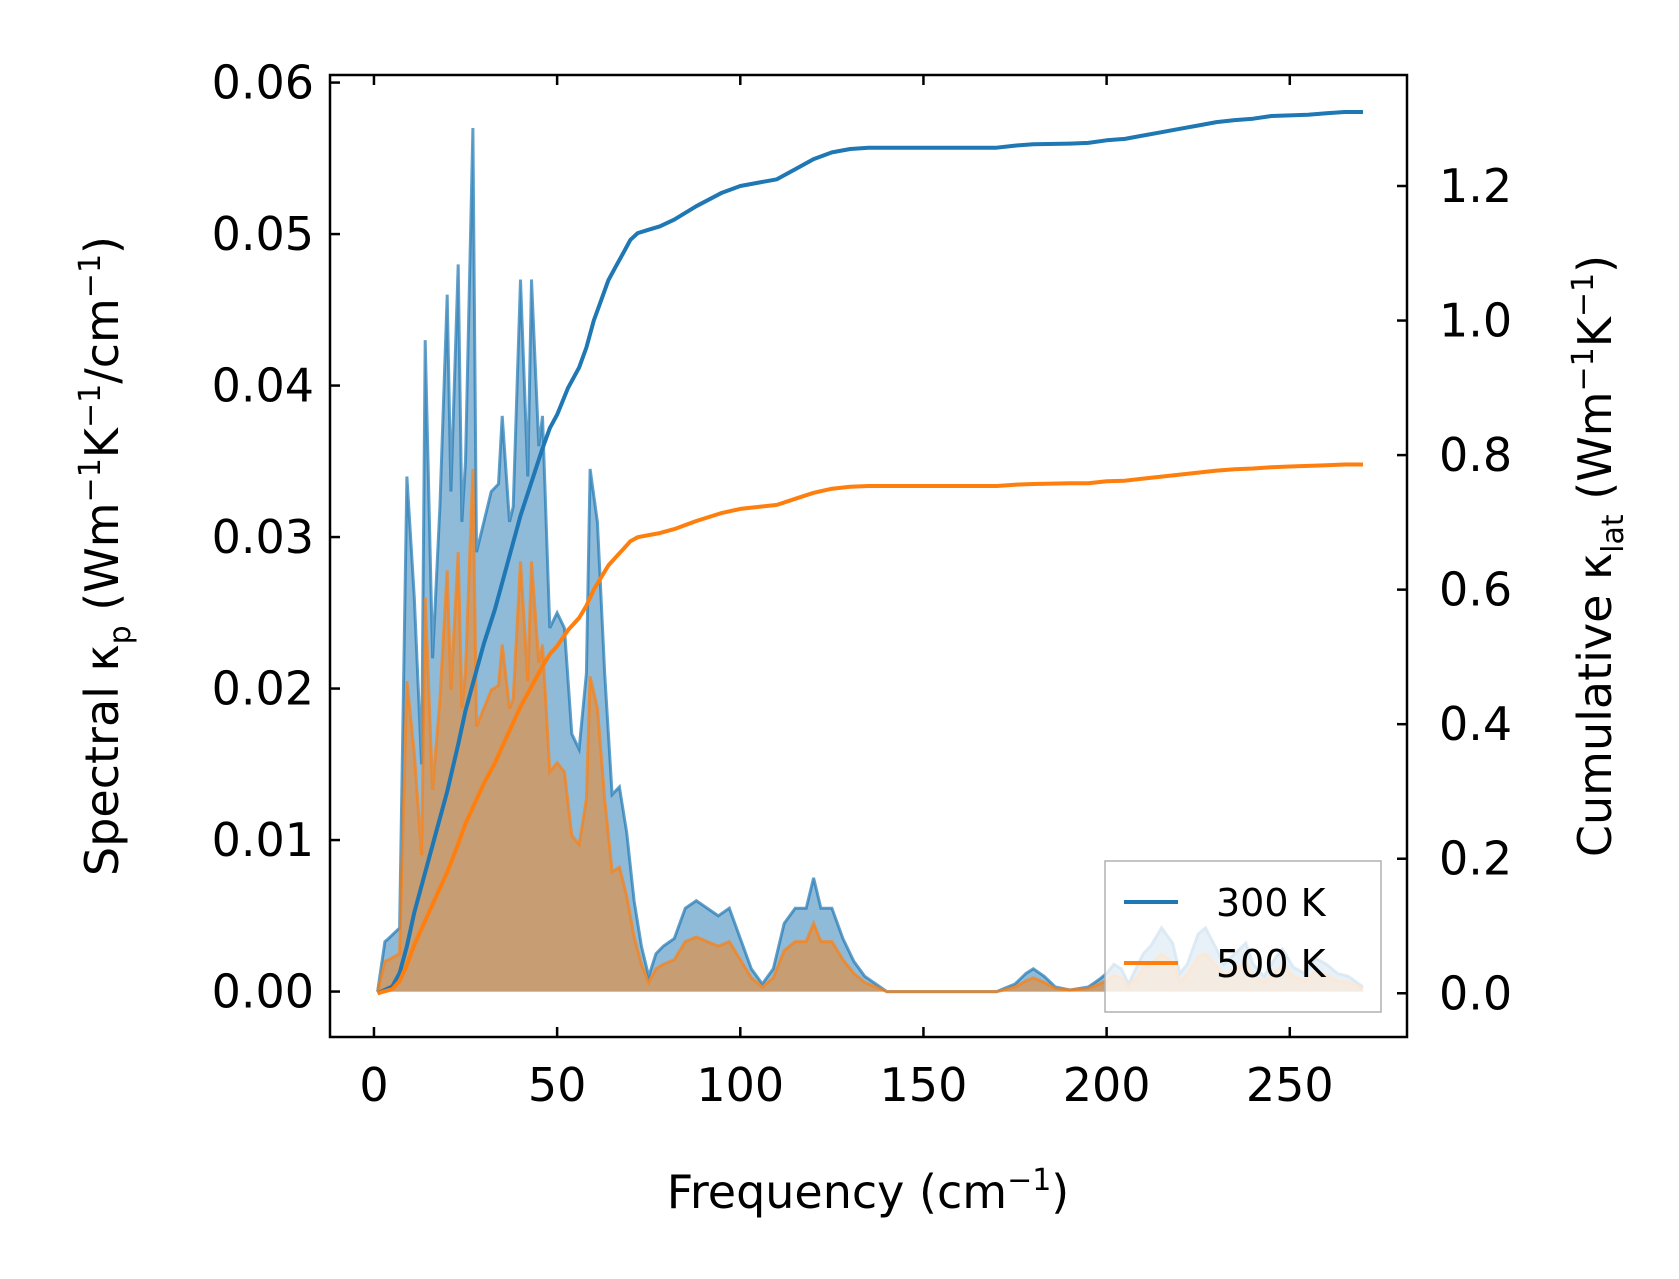 The image size is (1679, 1279). I want to click on right-y-tick-label: 0.6, so click(1475, 590).